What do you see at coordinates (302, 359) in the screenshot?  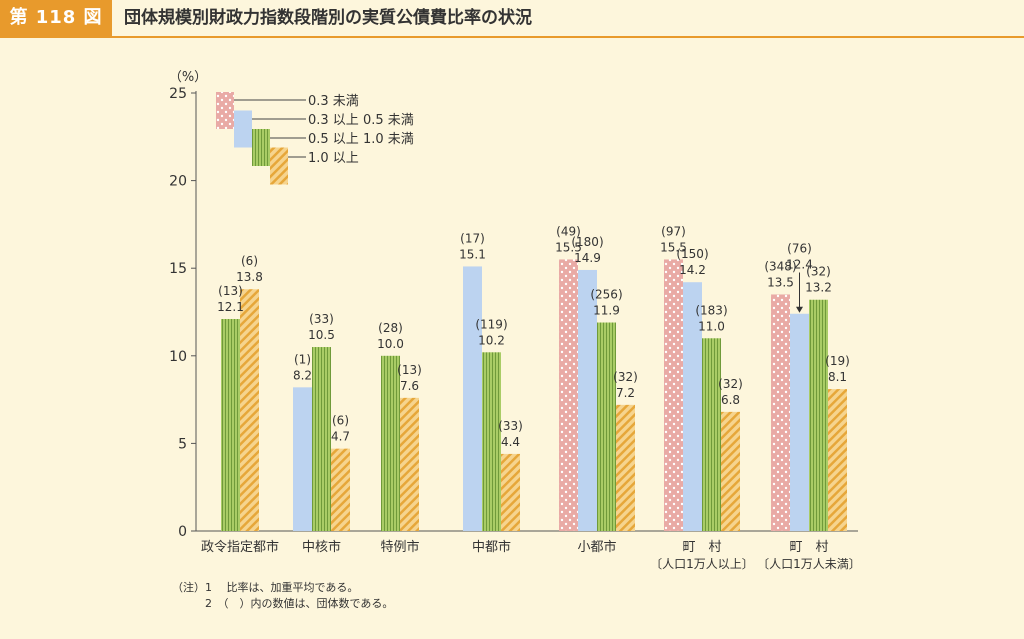 I see `count-label: (1)` at bounding box center [302, 359].